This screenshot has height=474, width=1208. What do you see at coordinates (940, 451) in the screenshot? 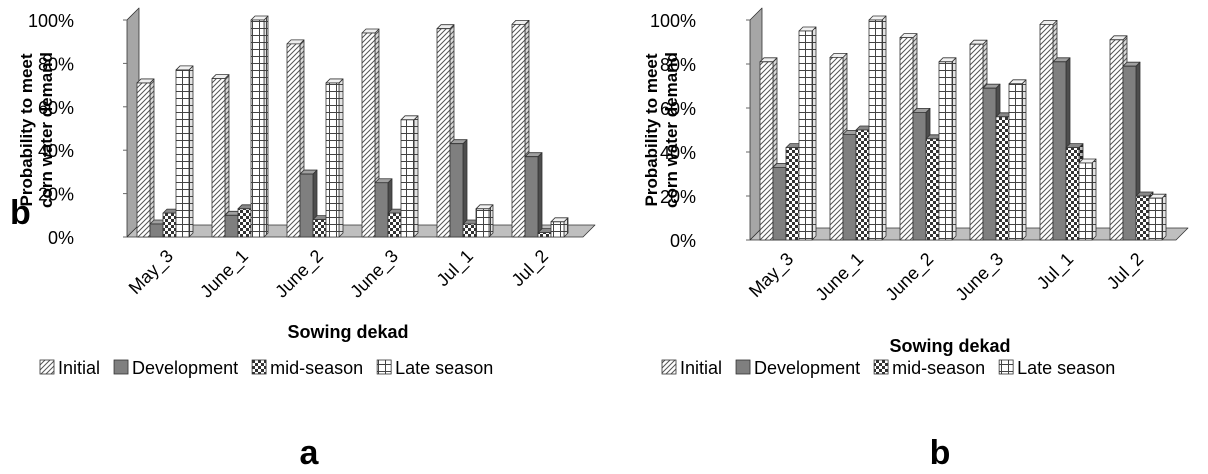
I see `panel-label: b` at bounding box center [940, 451].